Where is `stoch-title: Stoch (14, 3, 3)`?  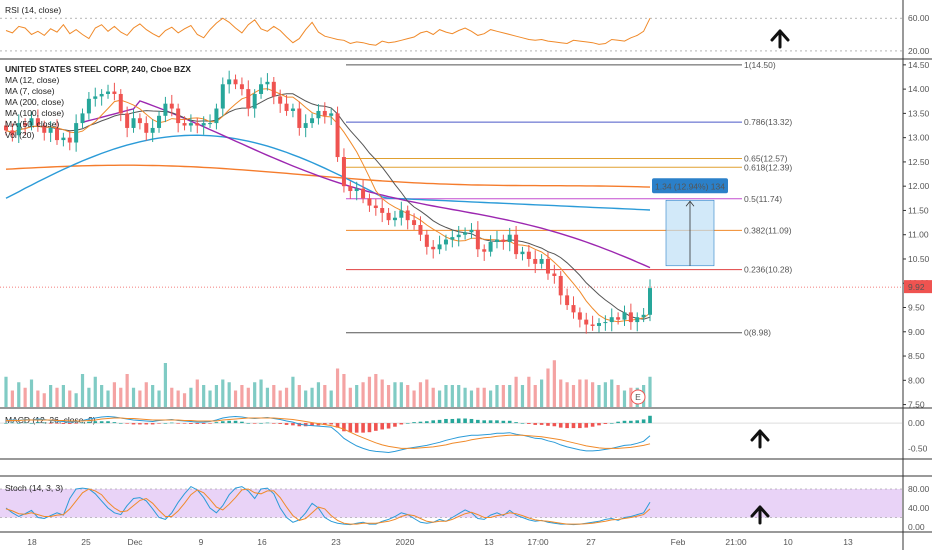 stoch-title: Stoch (14, 3, 3) is located at coordinates (34, 488).